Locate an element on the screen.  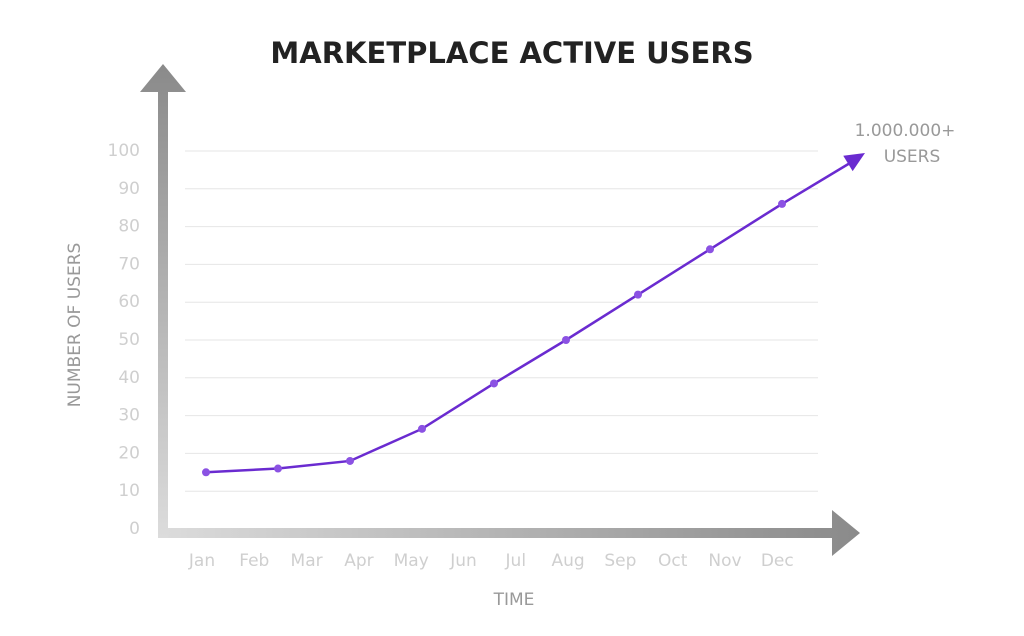
x-axis-arrow is located at coordinates (509, 533).